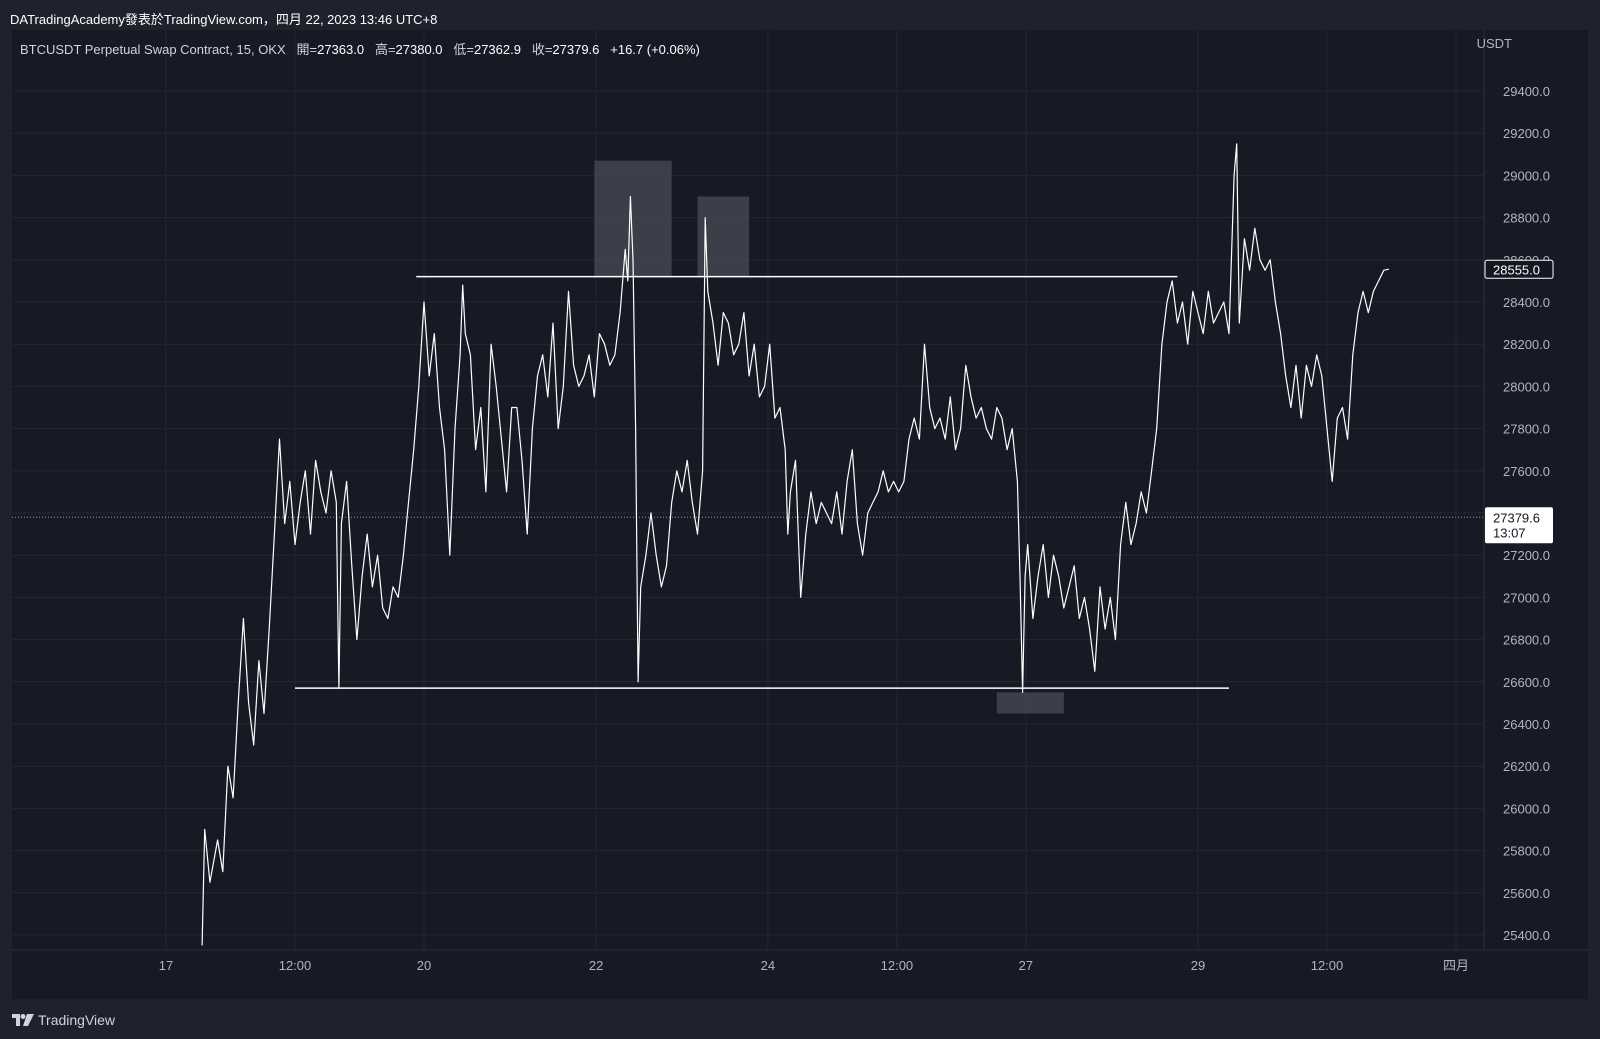  I want to click on time-tick-label: 29, so click(1198, 965).